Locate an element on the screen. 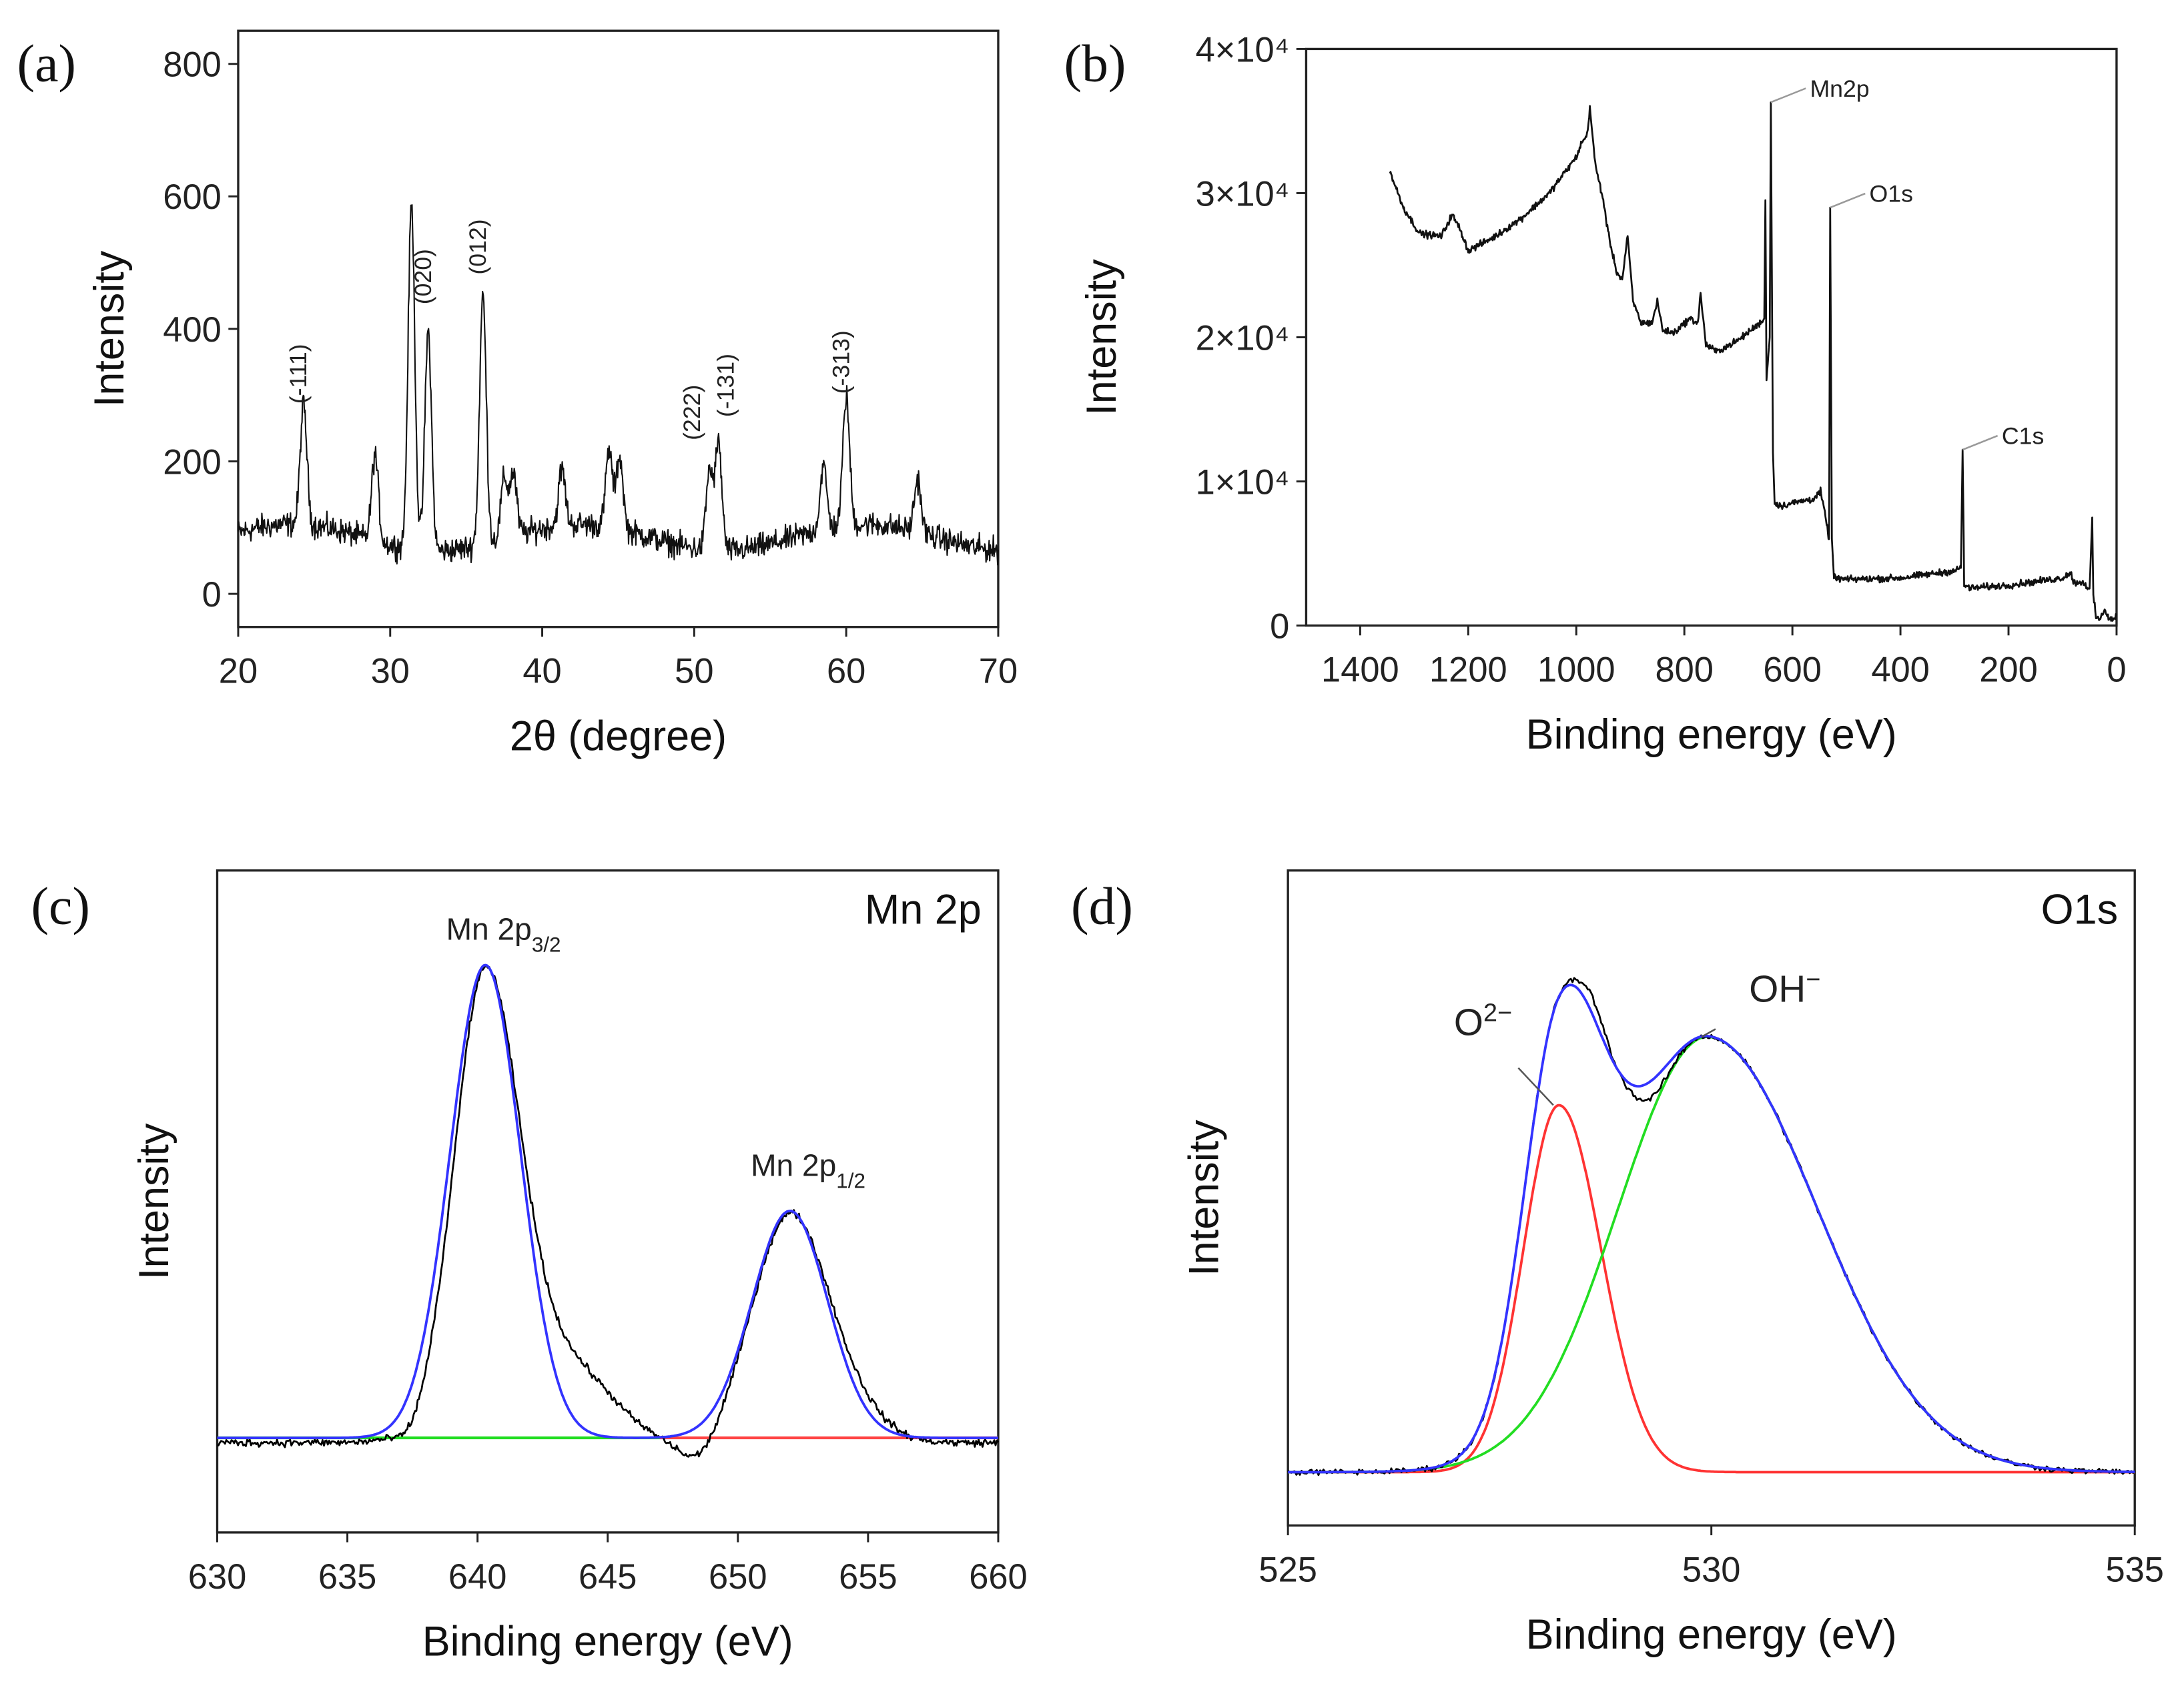  panel-title: O1s is located at coordinates (2079, 909).